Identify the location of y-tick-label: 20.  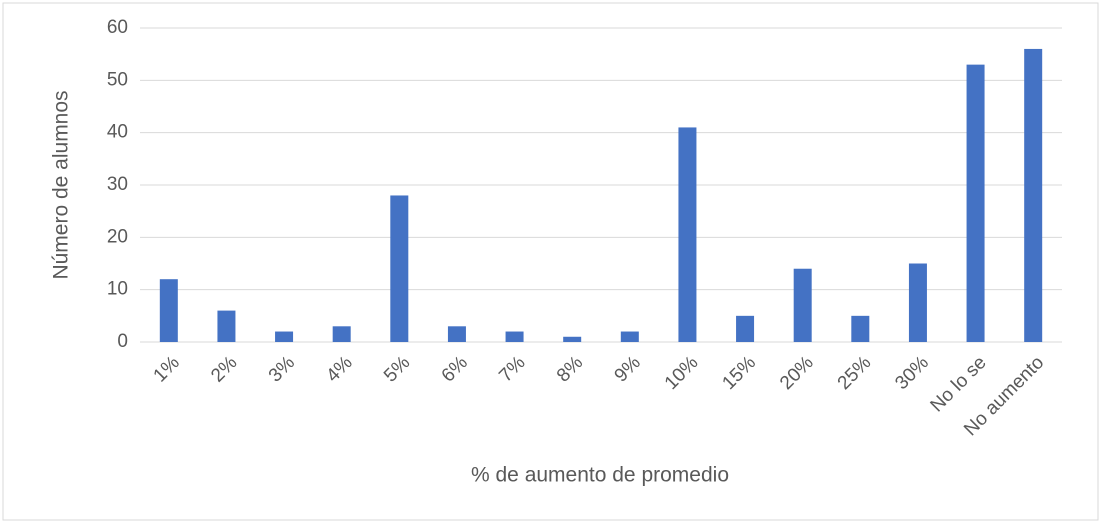
(117, 236).